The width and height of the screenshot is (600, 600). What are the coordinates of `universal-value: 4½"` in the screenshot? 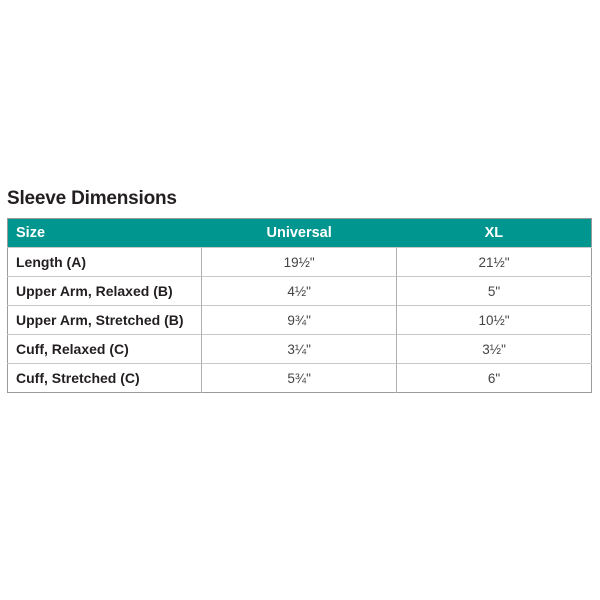 It's located at (299, 291).